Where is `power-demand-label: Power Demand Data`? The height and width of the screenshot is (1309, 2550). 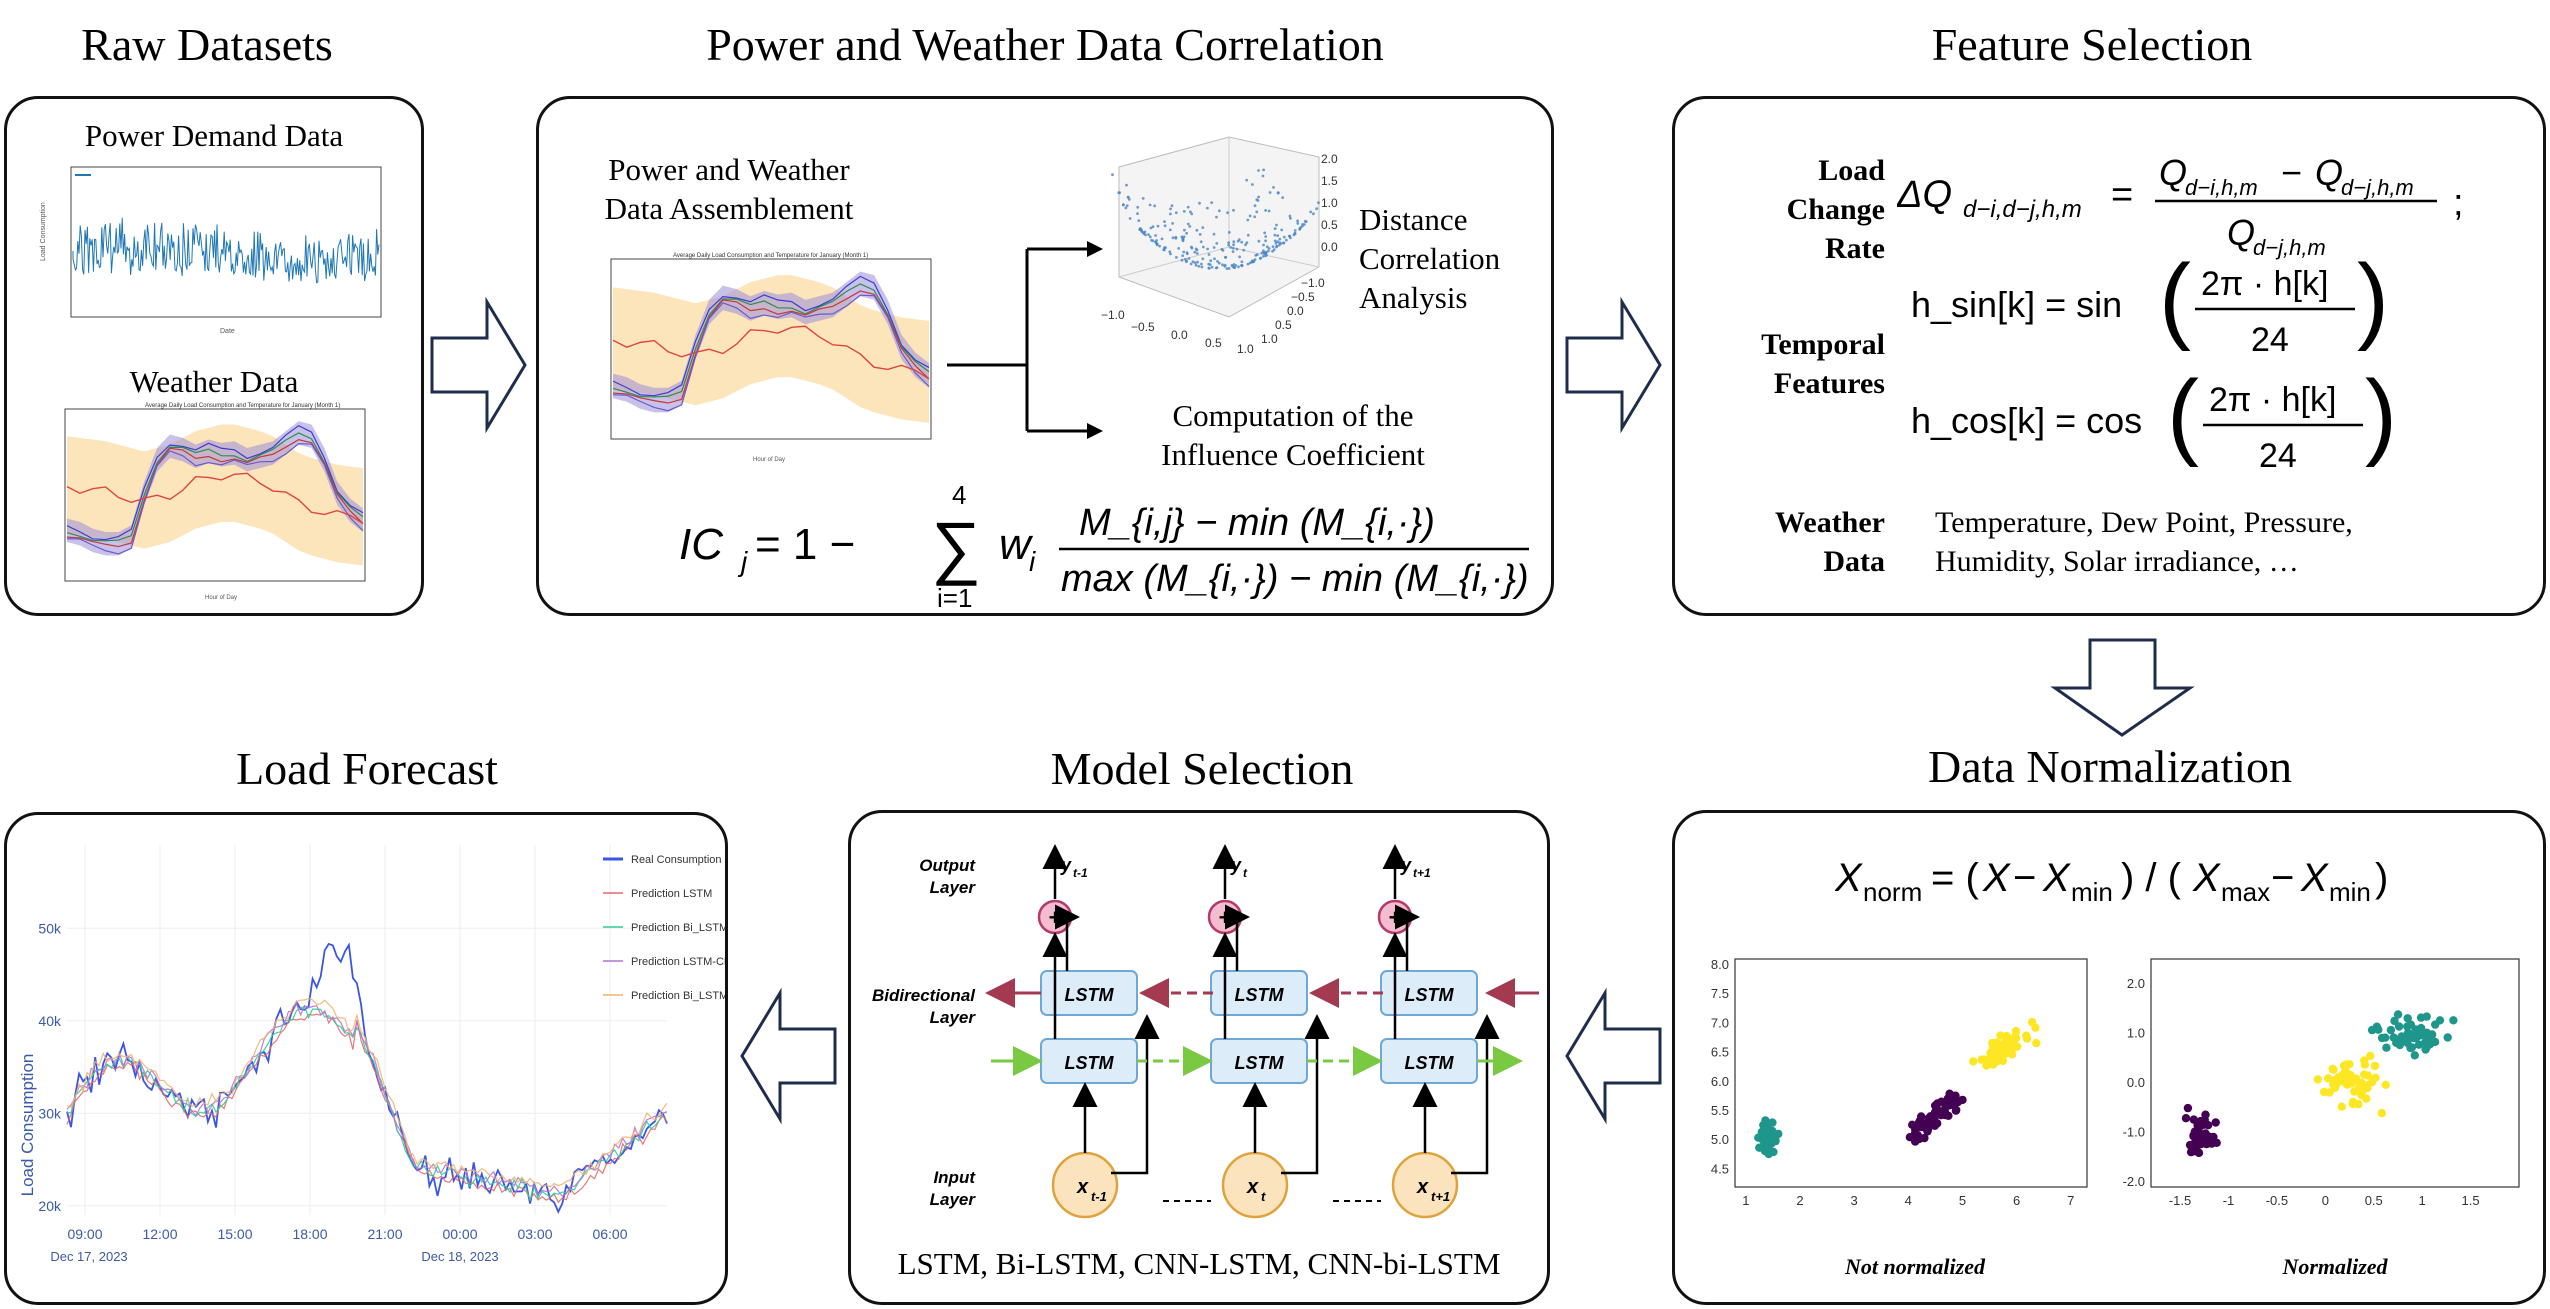 power-demand-label: Power Demand Data is located at coordinates (214, 135).